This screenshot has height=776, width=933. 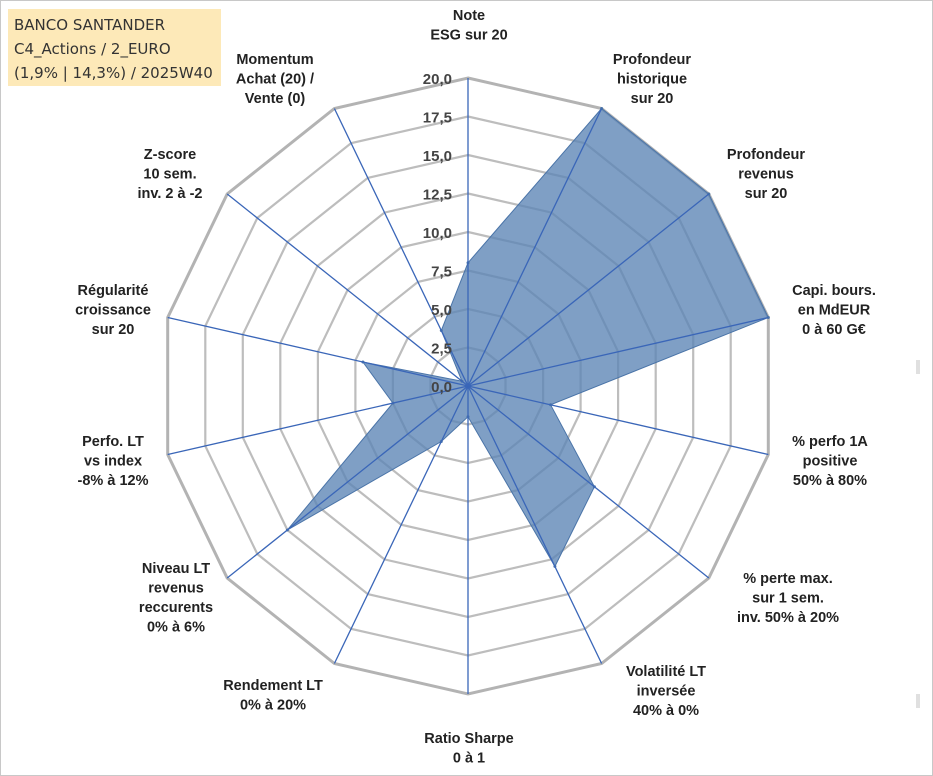 I want to click on category-label-line: Niveau LT, so click(x=176, y=569).